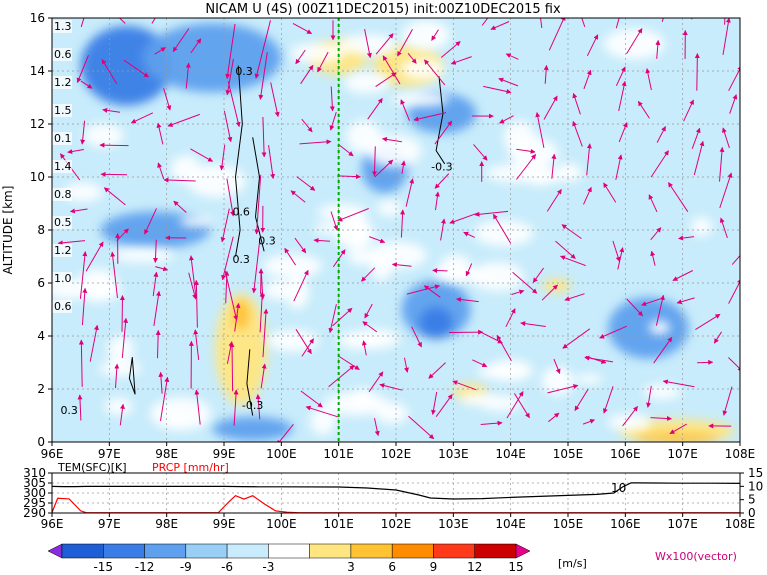 This screenshot has width=767, height=575. I want to click on contour-label-6: 0.3, so click(69, 410).